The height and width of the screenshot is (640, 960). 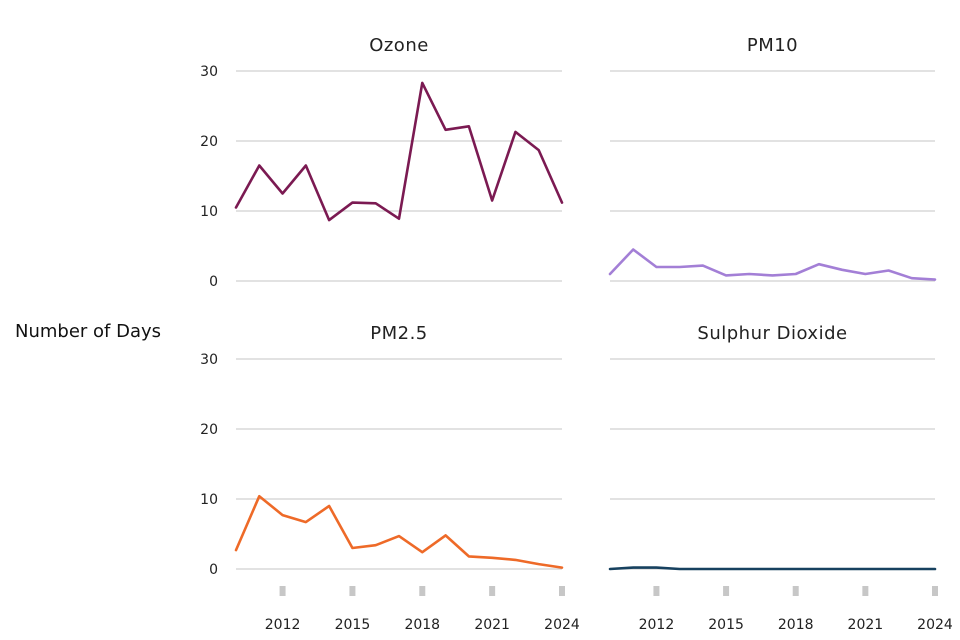 What do you see at coordinates (399, 333) in the screenshot?
I see `panel-title: PM2.5` at bounding box center [399, 333].